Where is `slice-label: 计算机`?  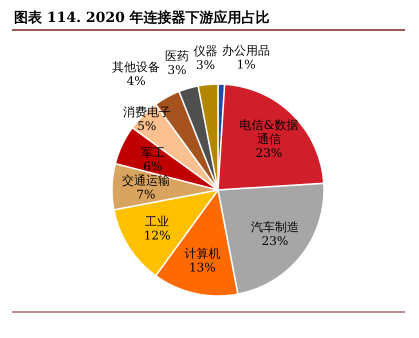 slice-label: 计算机 is located at coordinates (202, 253).